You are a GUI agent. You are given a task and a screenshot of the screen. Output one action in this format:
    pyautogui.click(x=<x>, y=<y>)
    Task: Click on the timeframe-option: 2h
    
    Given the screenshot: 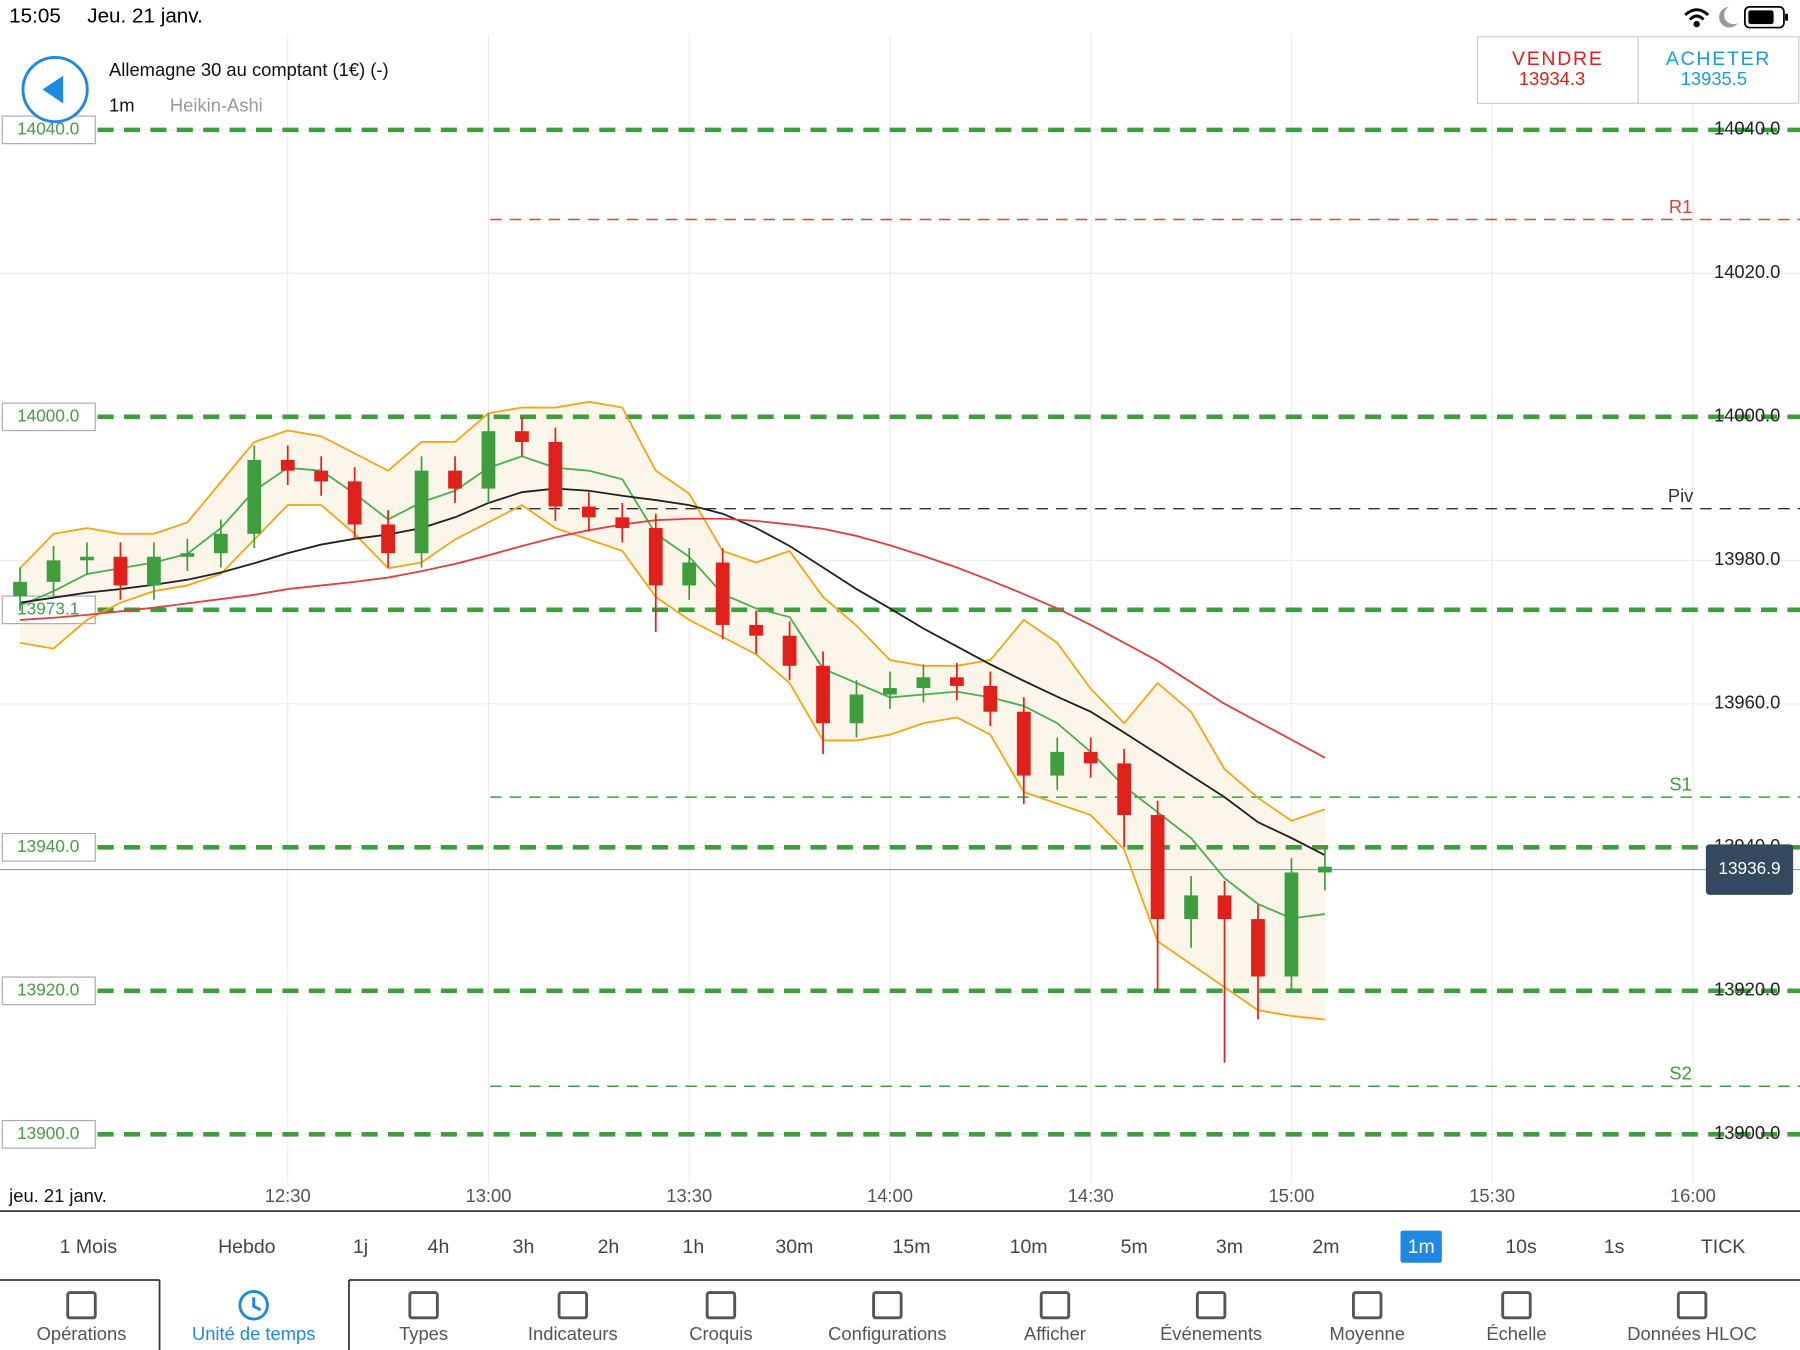 What is the action you would take?
    pyautogui.click(x=609, y=1247)
    